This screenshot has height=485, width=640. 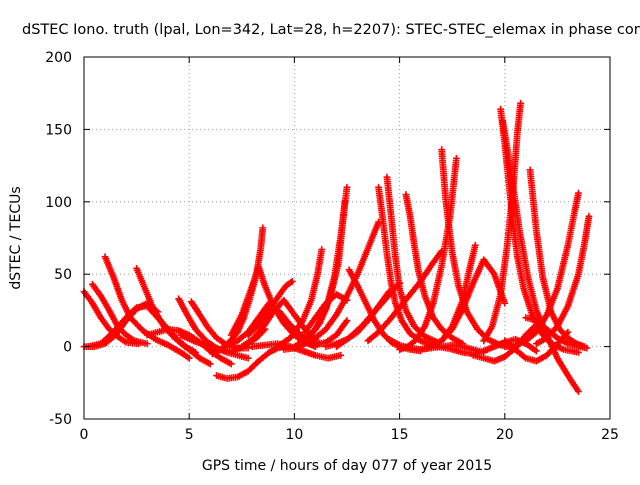 What do you see at coordinates (189, 435) in the screenshot?
I see `x-tick-label: 5` at bounding box center [189, 435].